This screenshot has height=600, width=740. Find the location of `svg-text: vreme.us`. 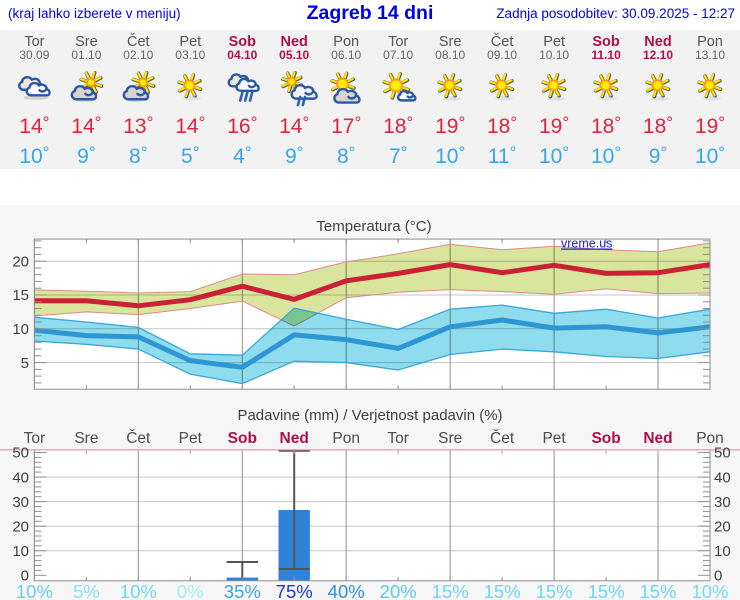

svg-text: vreme.us is located at coordinates (586, 244).